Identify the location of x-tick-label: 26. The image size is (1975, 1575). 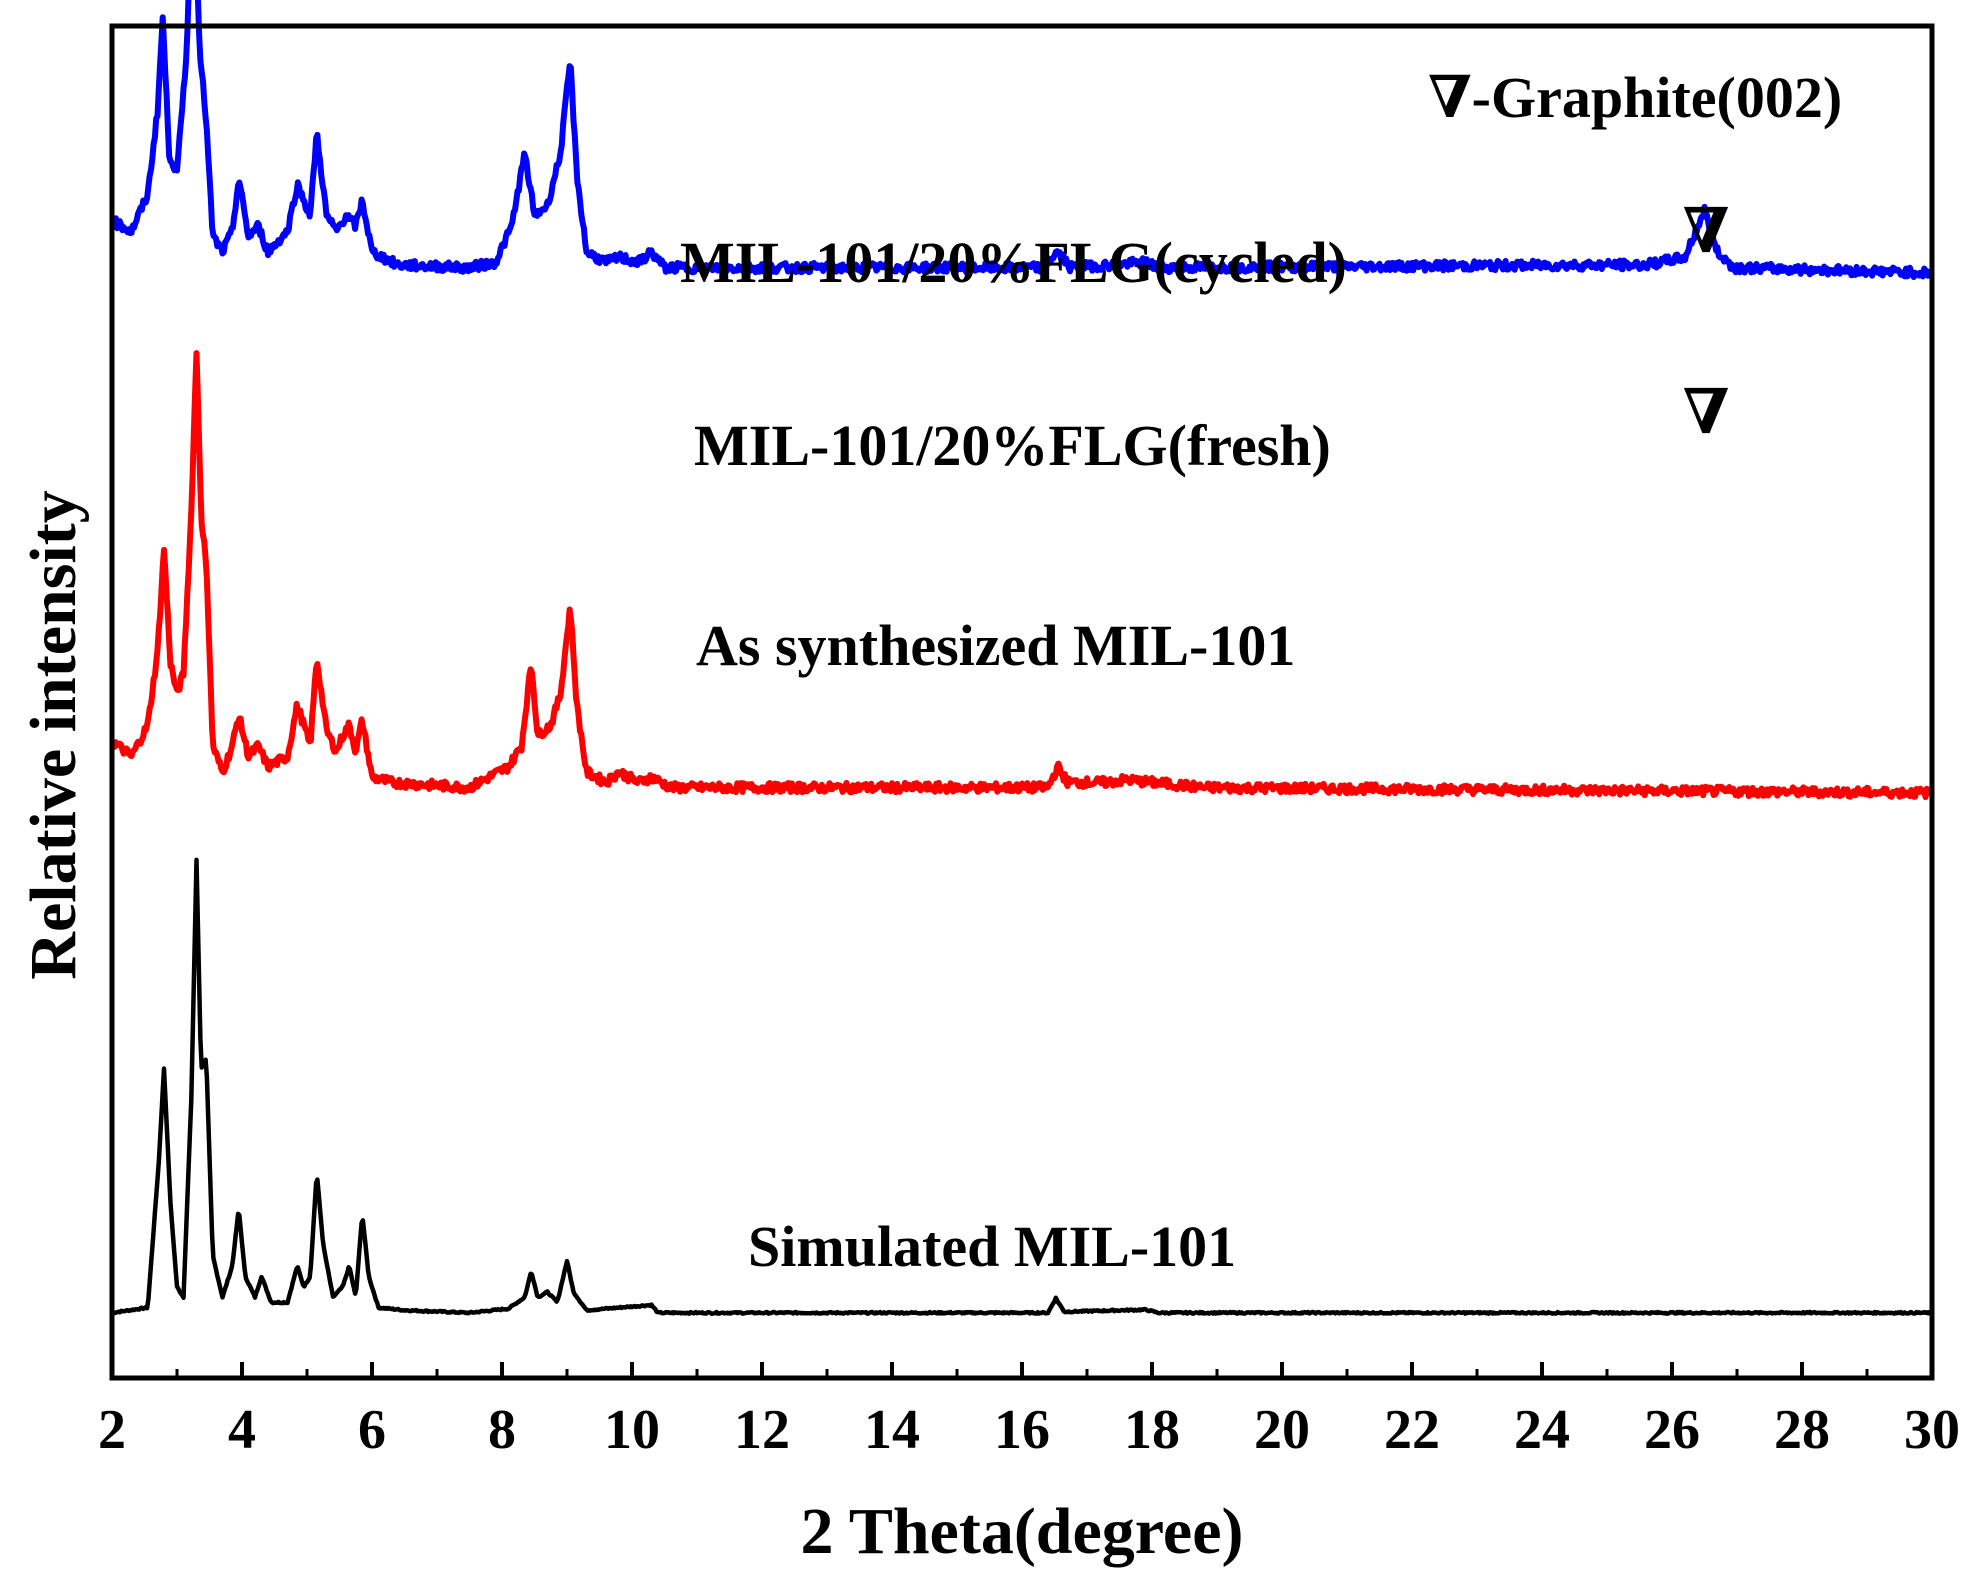
(1672, 1430).